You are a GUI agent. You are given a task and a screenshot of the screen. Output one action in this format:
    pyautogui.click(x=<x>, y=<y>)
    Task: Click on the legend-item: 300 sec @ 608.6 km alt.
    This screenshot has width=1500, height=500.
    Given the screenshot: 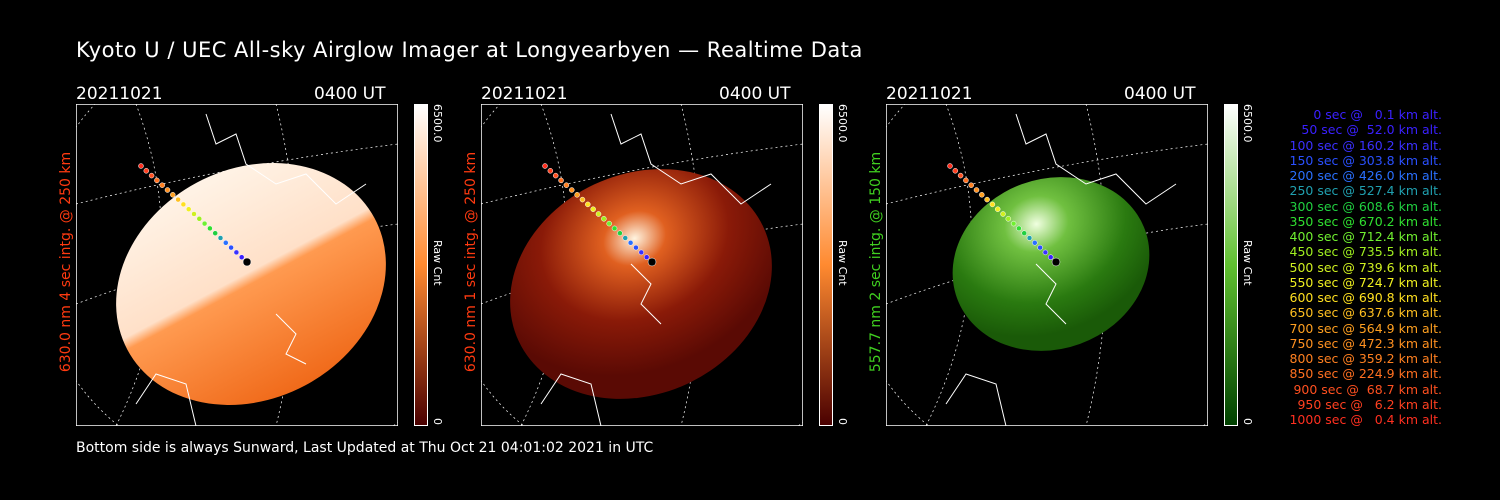 What is the action you would take?
    pyautogui.click(x=1363, y=206)
    